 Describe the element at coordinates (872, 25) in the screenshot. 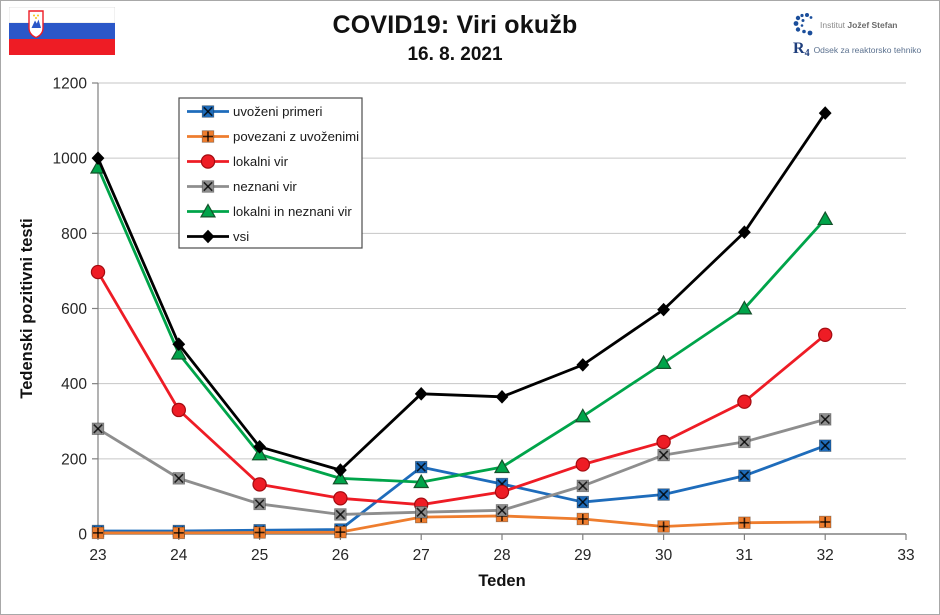

I see `institute-name-bold: Jožef Stefan` at that location.